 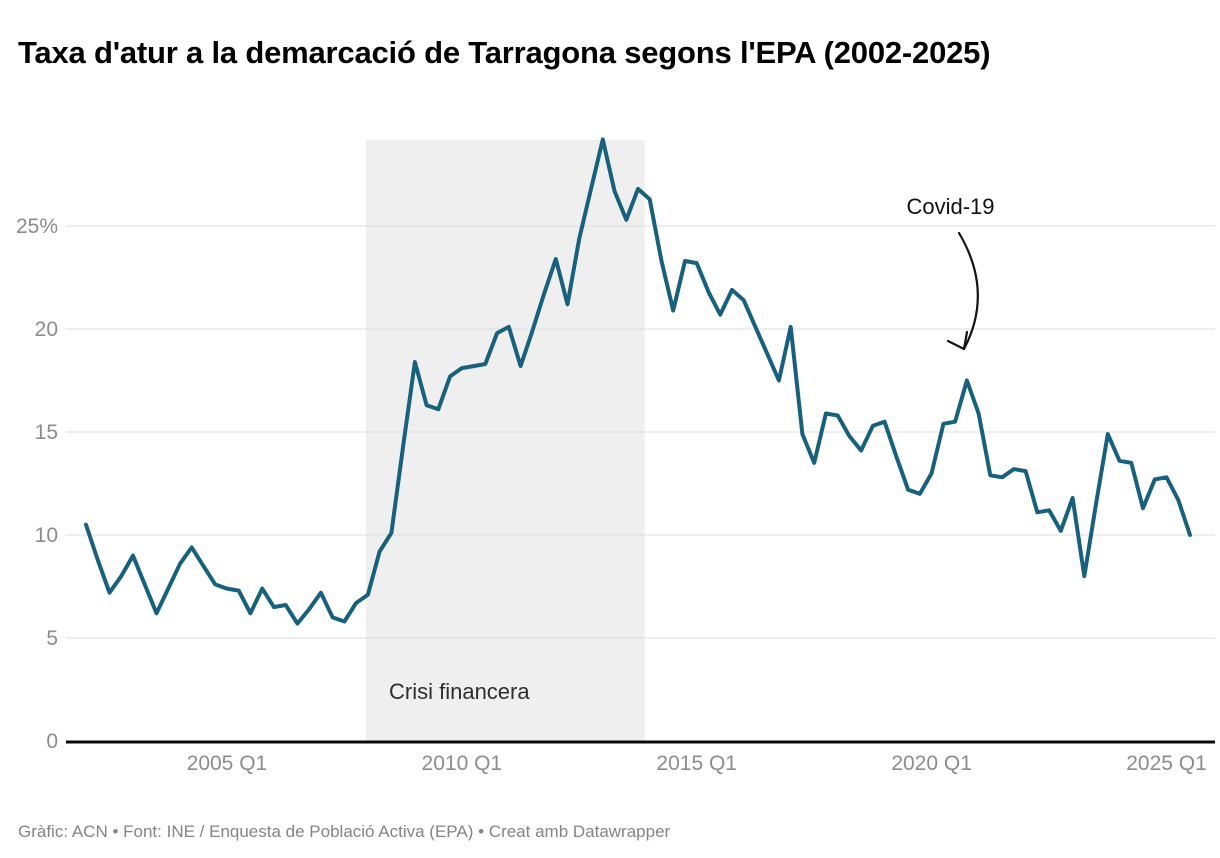 I want to click on x-axis-tick-label: 2005 Q1, so click(x=227, y=763).